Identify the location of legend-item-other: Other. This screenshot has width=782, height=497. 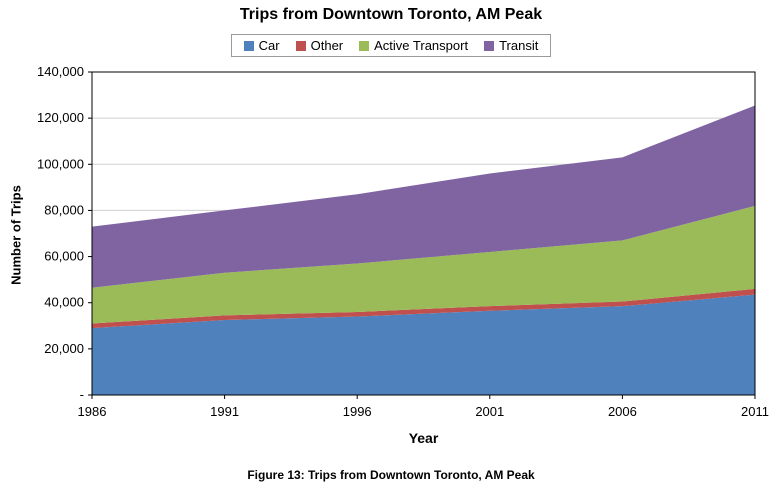
(319, 45).